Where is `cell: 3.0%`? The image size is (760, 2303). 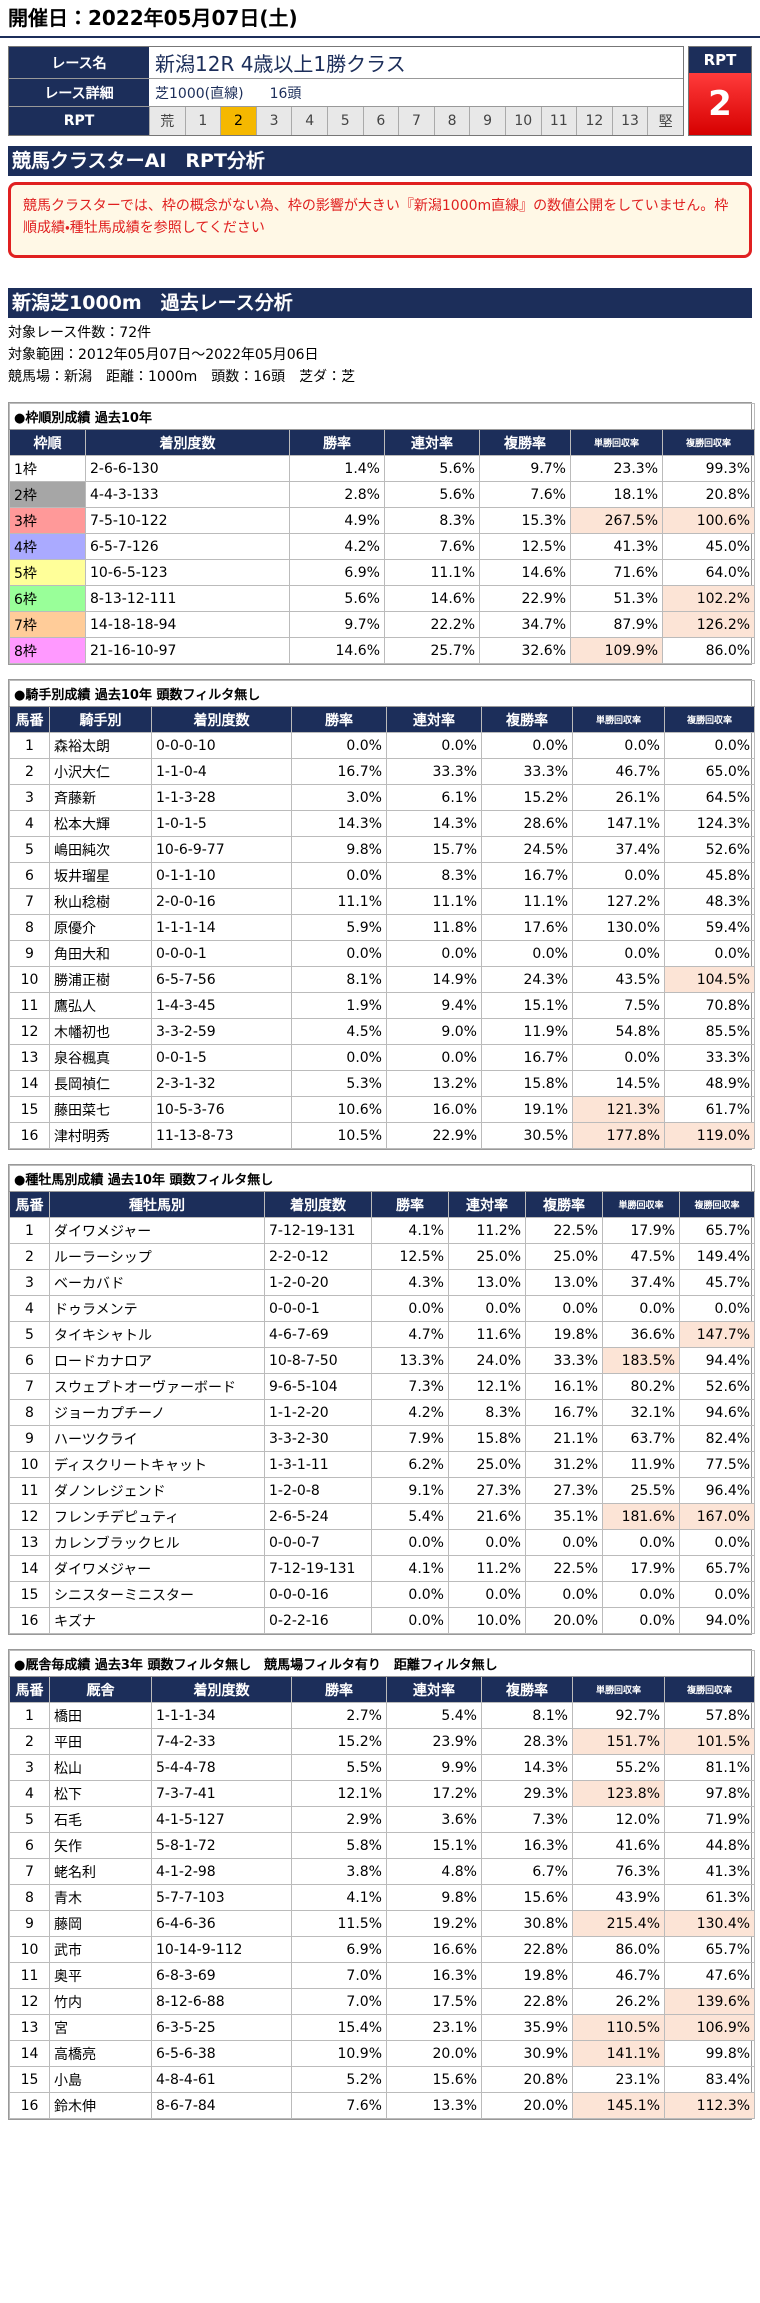
cell: 3.0% is located at coordinates (339, 797).